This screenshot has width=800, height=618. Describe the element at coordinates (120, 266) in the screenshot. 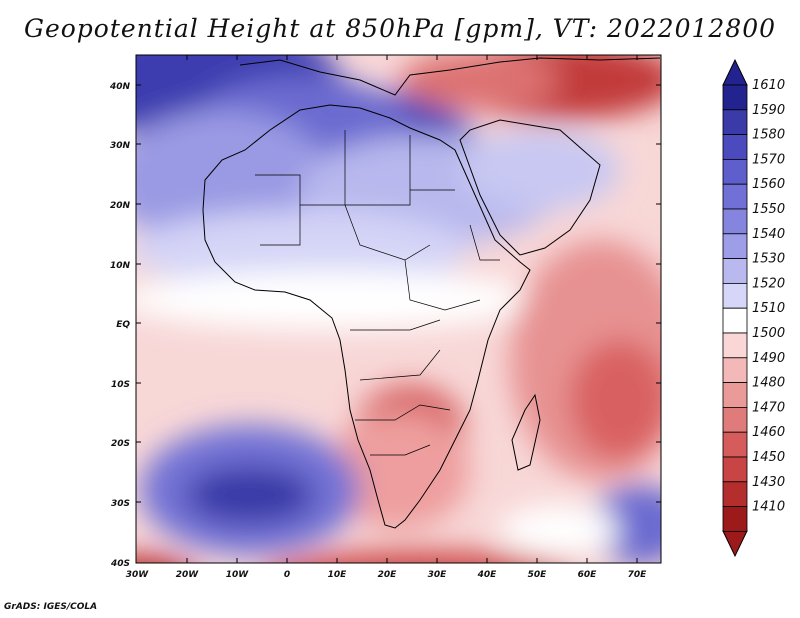

I see `lat-label: 10N` at that location.